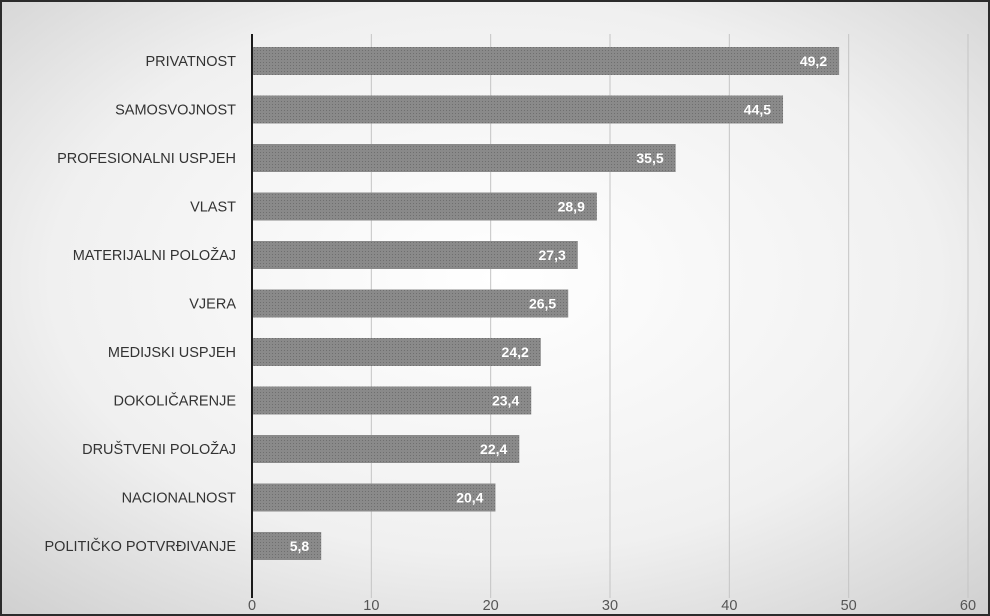 Image resolution: width=990 pixels, height=616 pixels. Describe the element at coordinates (175, 401) in the screenshot. I see `category-label: DOKOLIČARENJE` at that location.